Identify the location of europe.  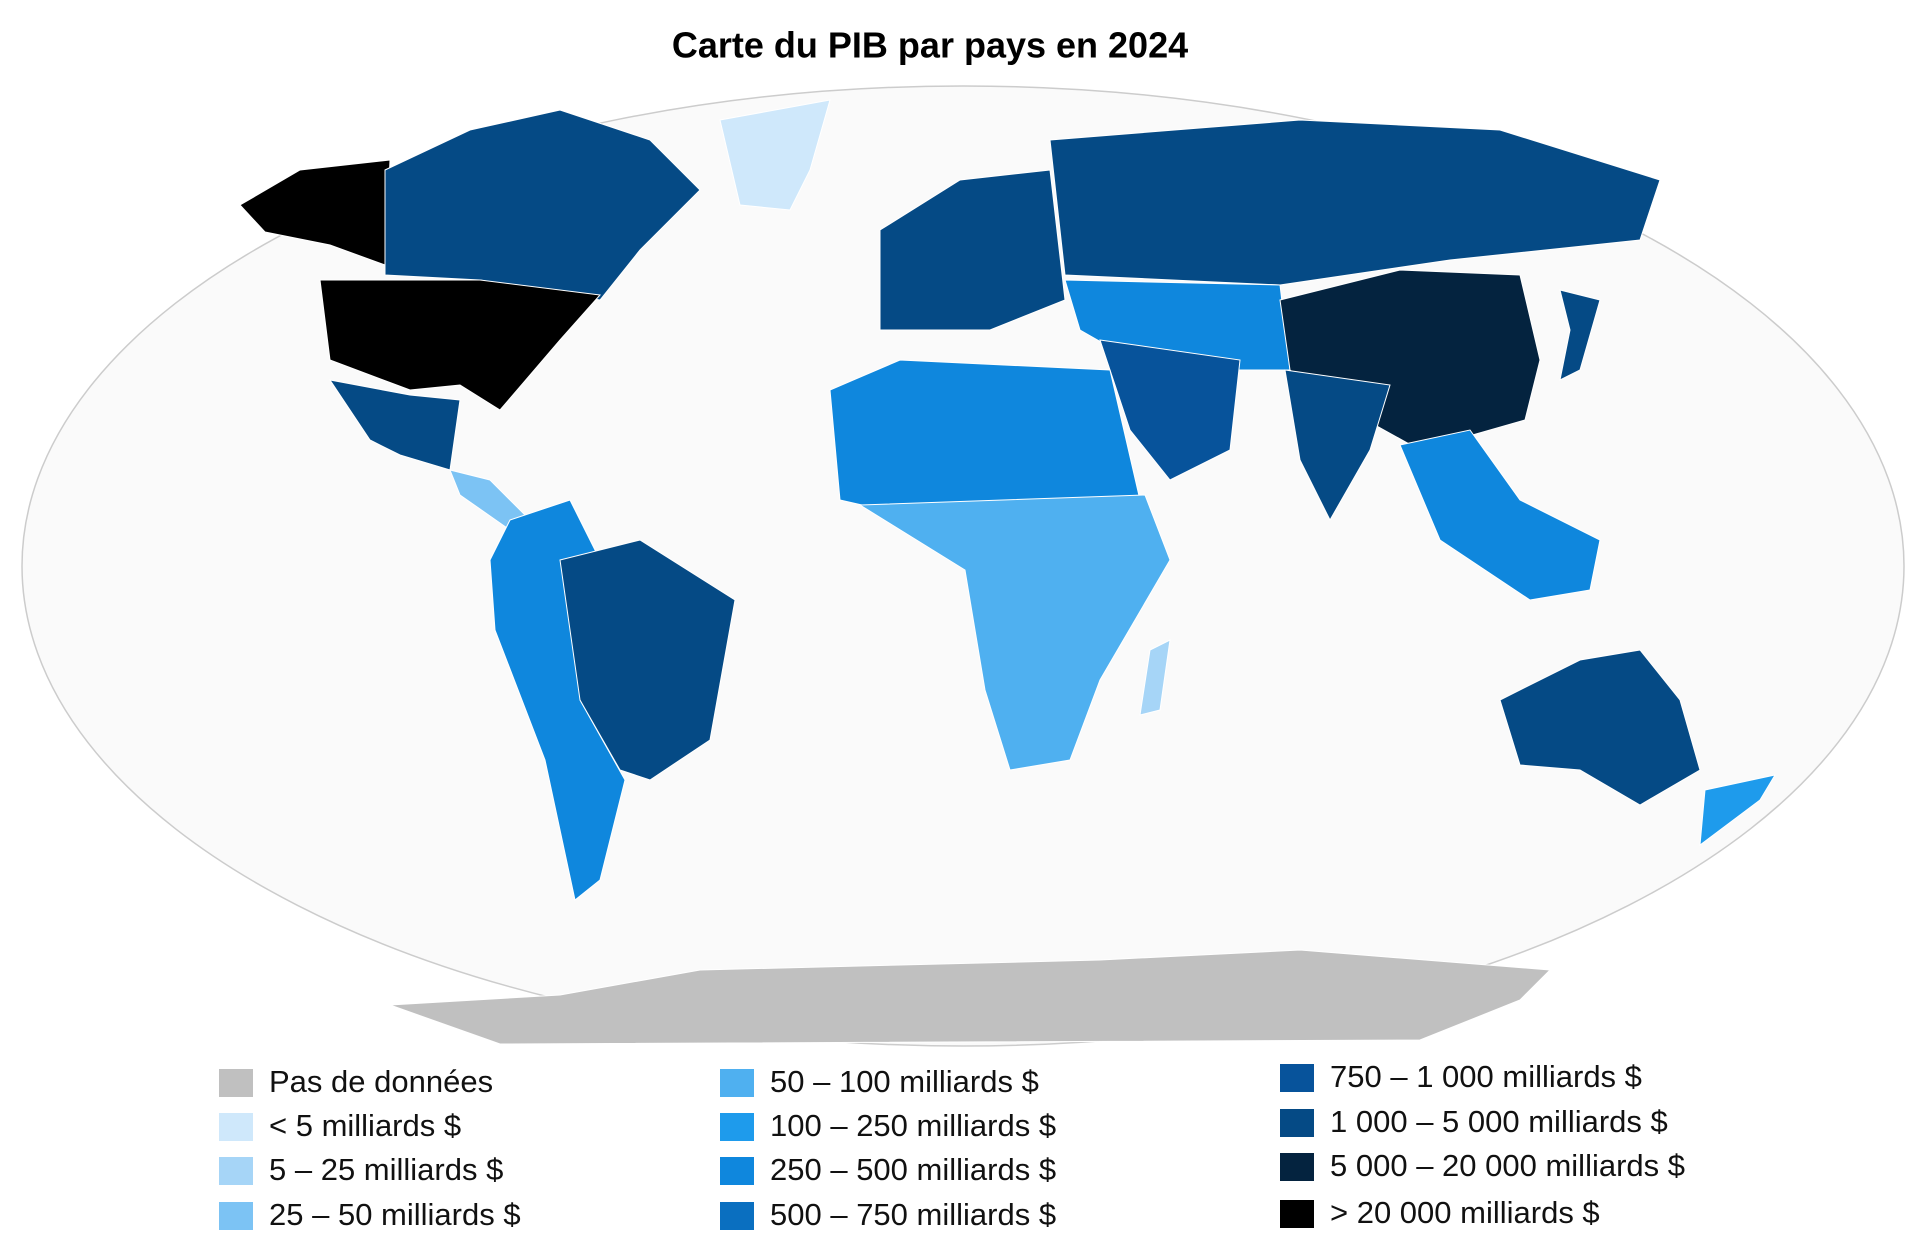
(972, 250).